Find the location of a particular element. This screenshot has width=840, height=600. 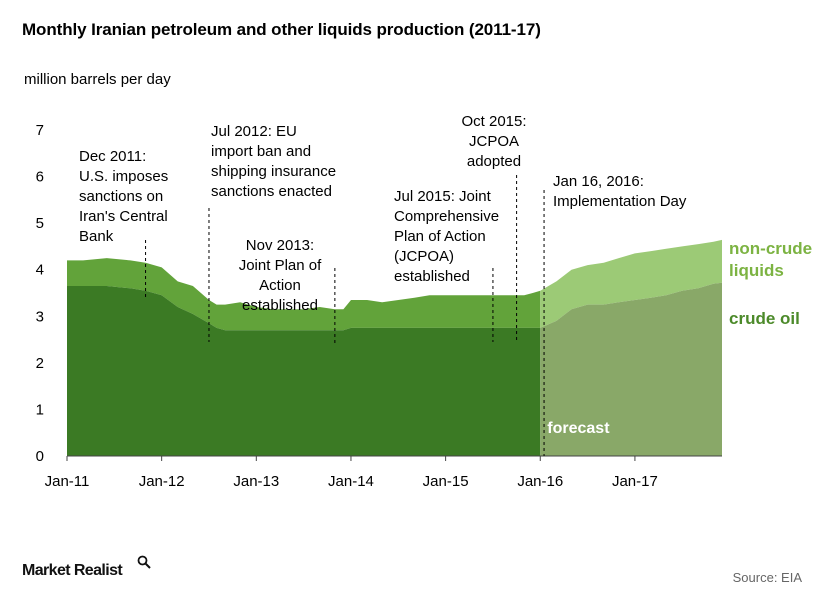

annotation-text: Iran's Central is located at coordinates (123, 216).